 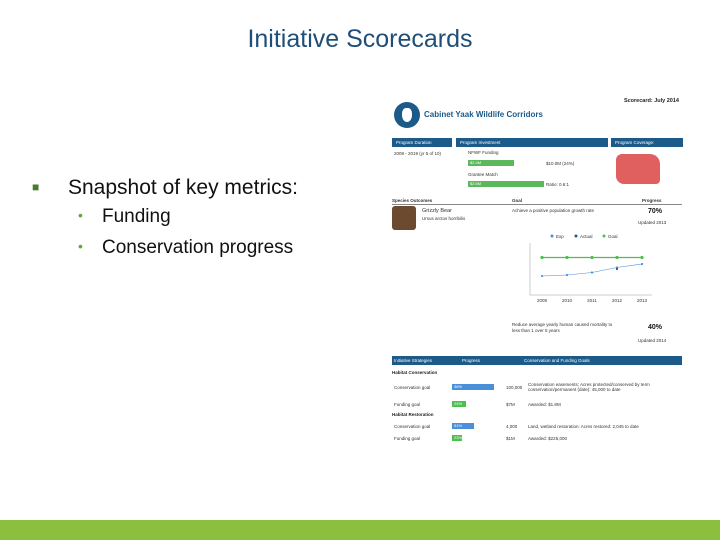 I want to click on row-bar: 23%, so click(x=457, y=438).